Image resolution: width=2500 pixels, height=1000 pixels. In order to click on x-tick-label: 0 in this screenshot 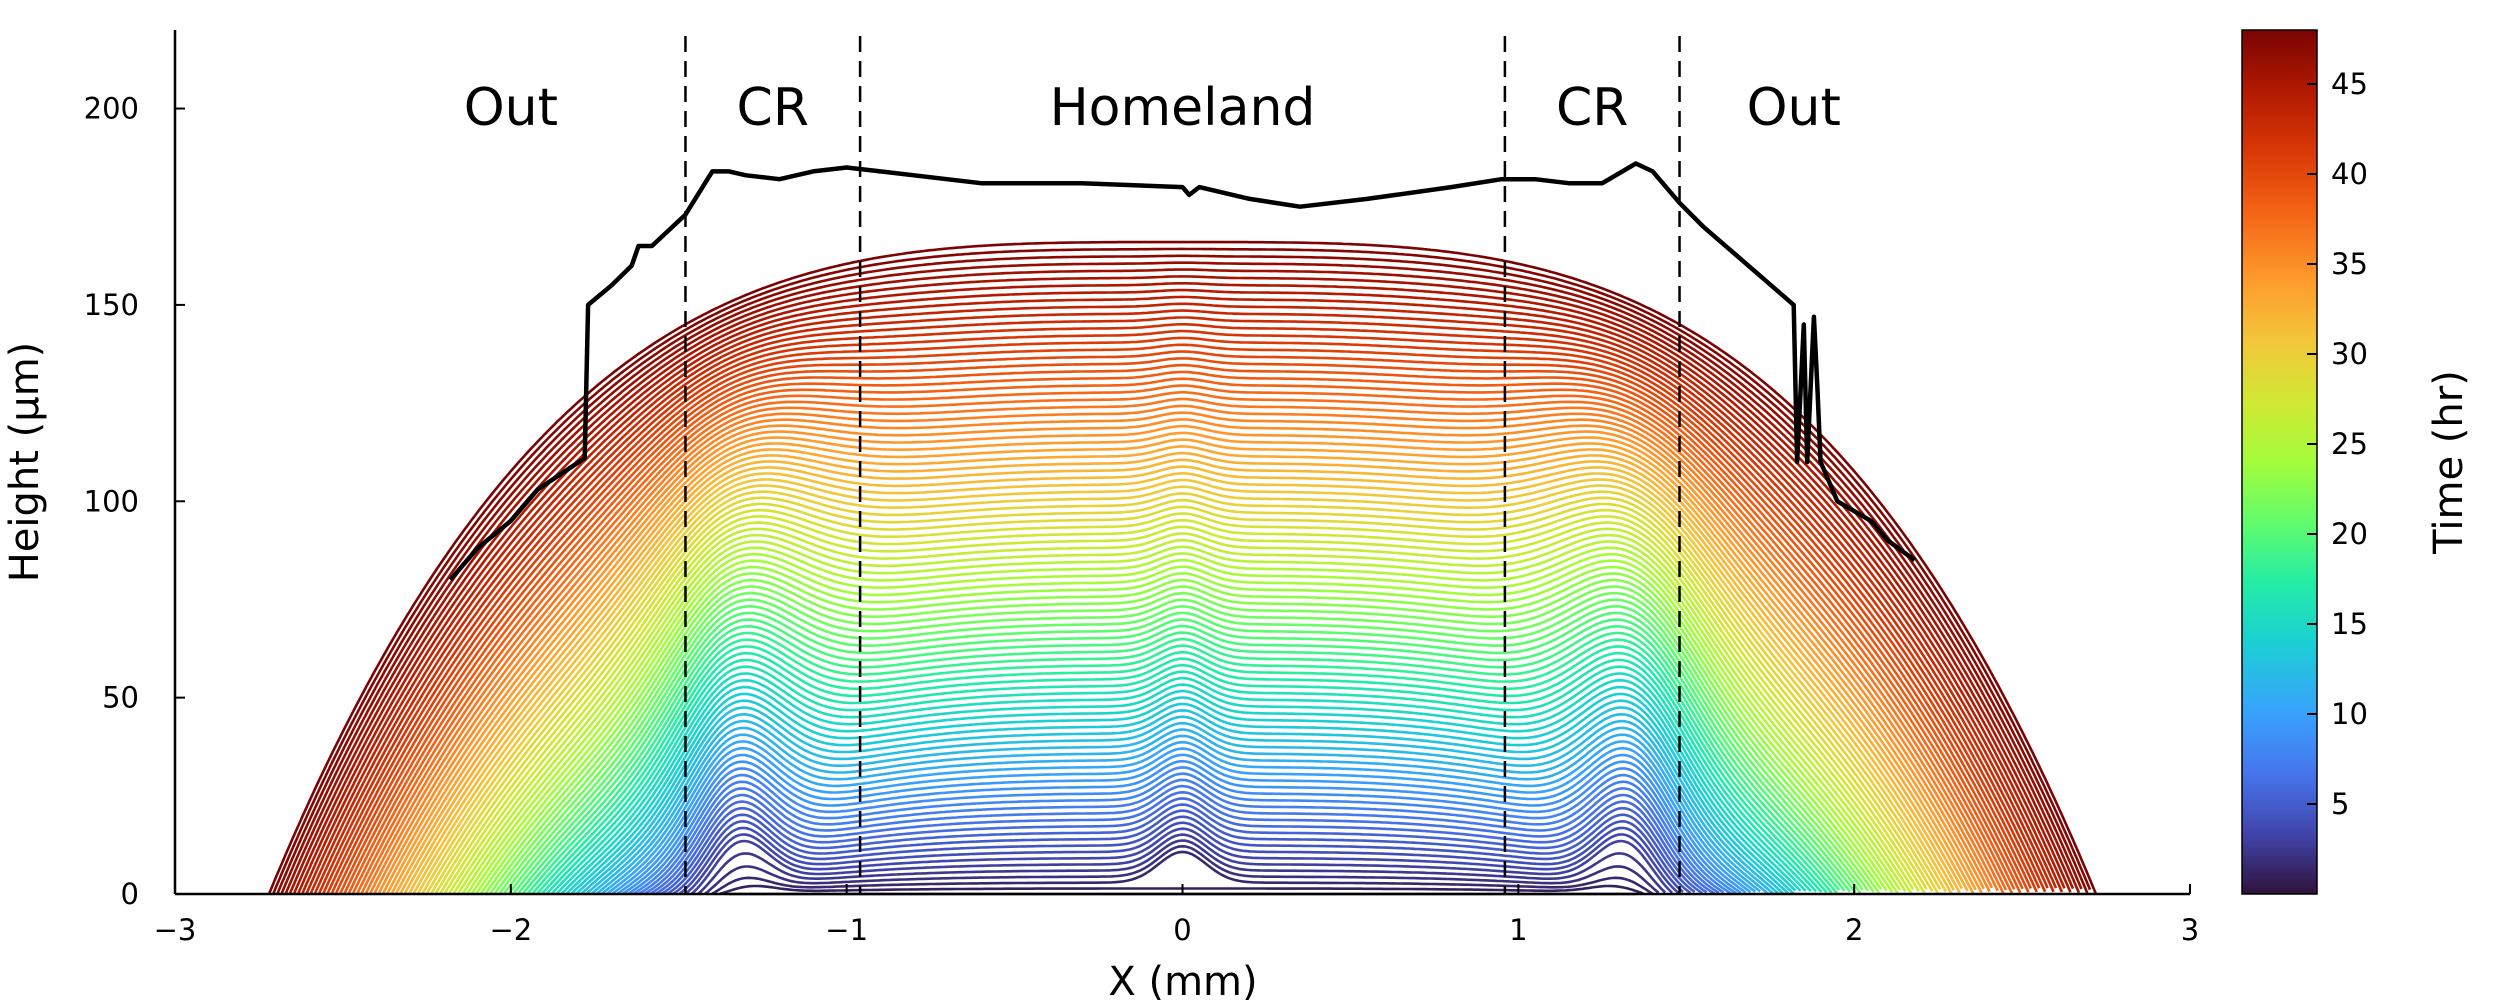, I will do `click(1182, 930)`.